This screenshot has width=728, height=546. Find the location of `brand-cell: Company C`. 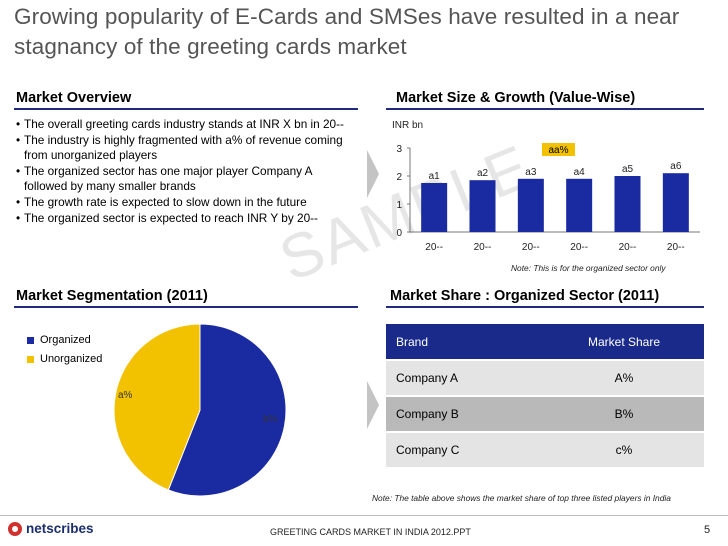

brand-cell: Company C is located at coordinates (465, 450).